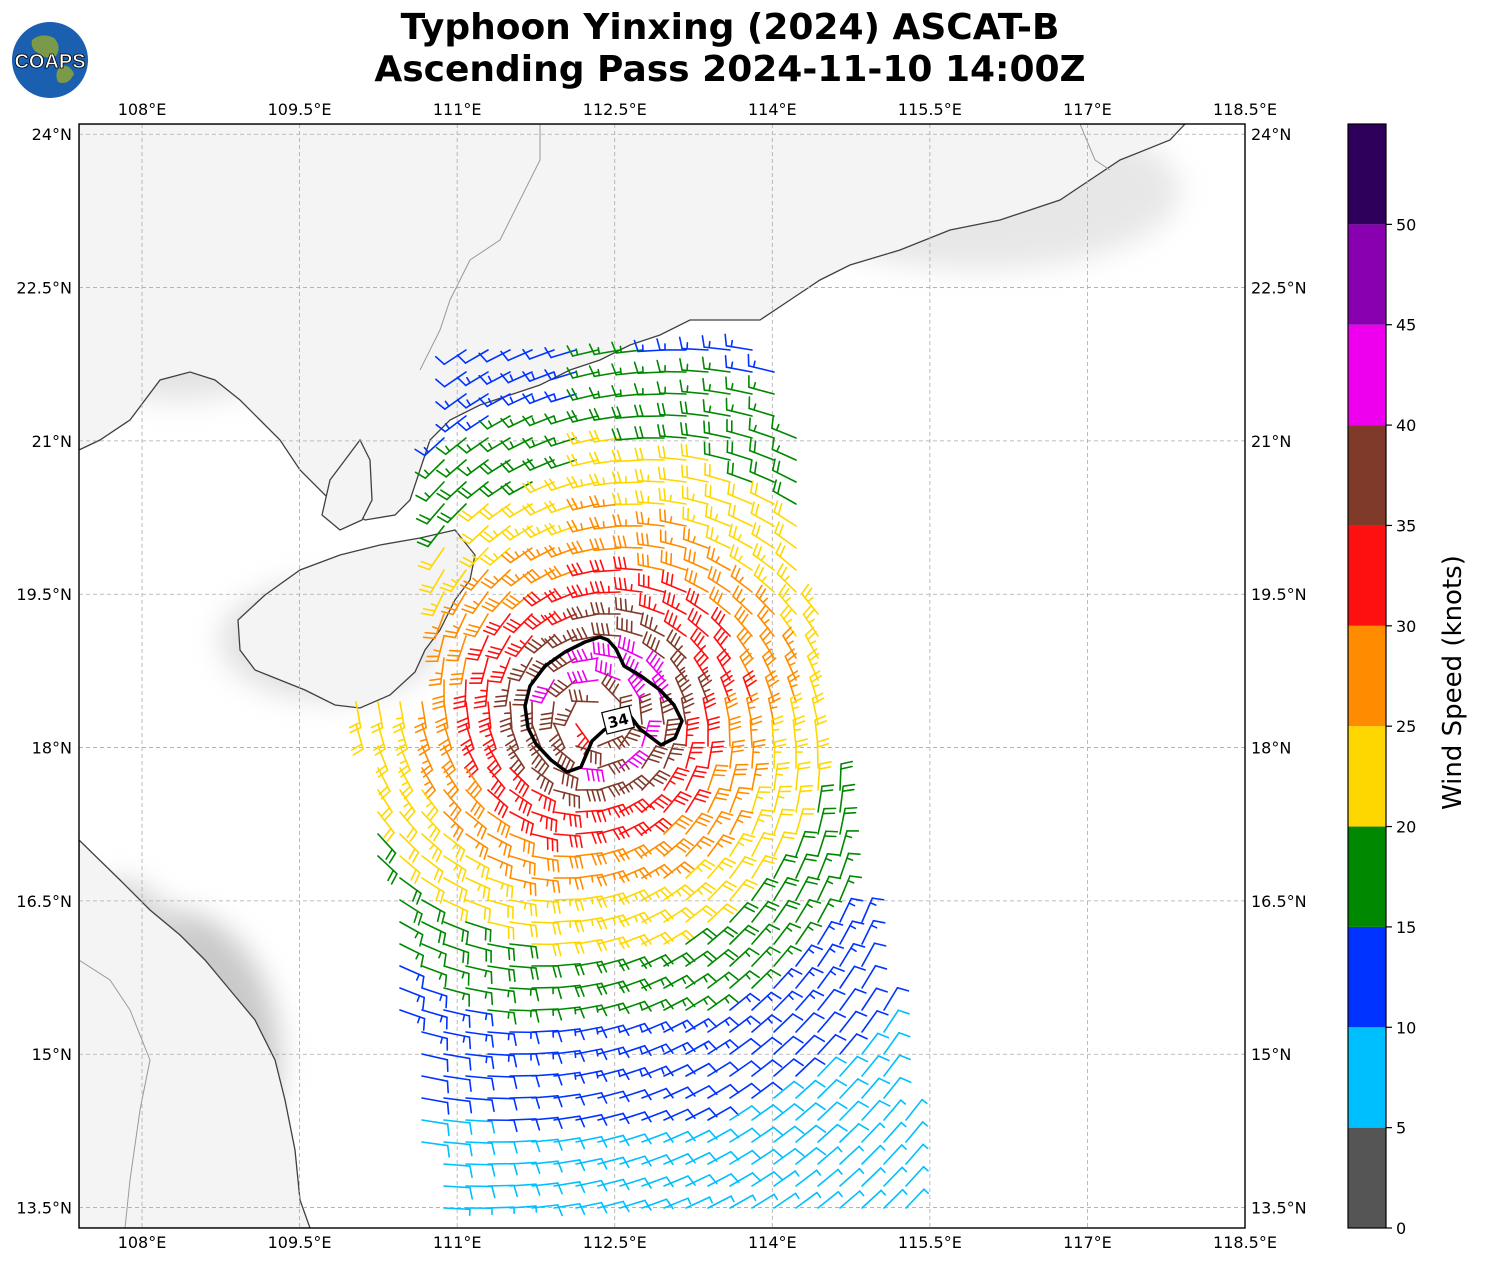 Image resolution: width=1485 pixels, height=1264 pixels. Describe the element at coordinates (1401, 1228) in the screenshot. I see `colorbar-tick-label: 0` at that location.